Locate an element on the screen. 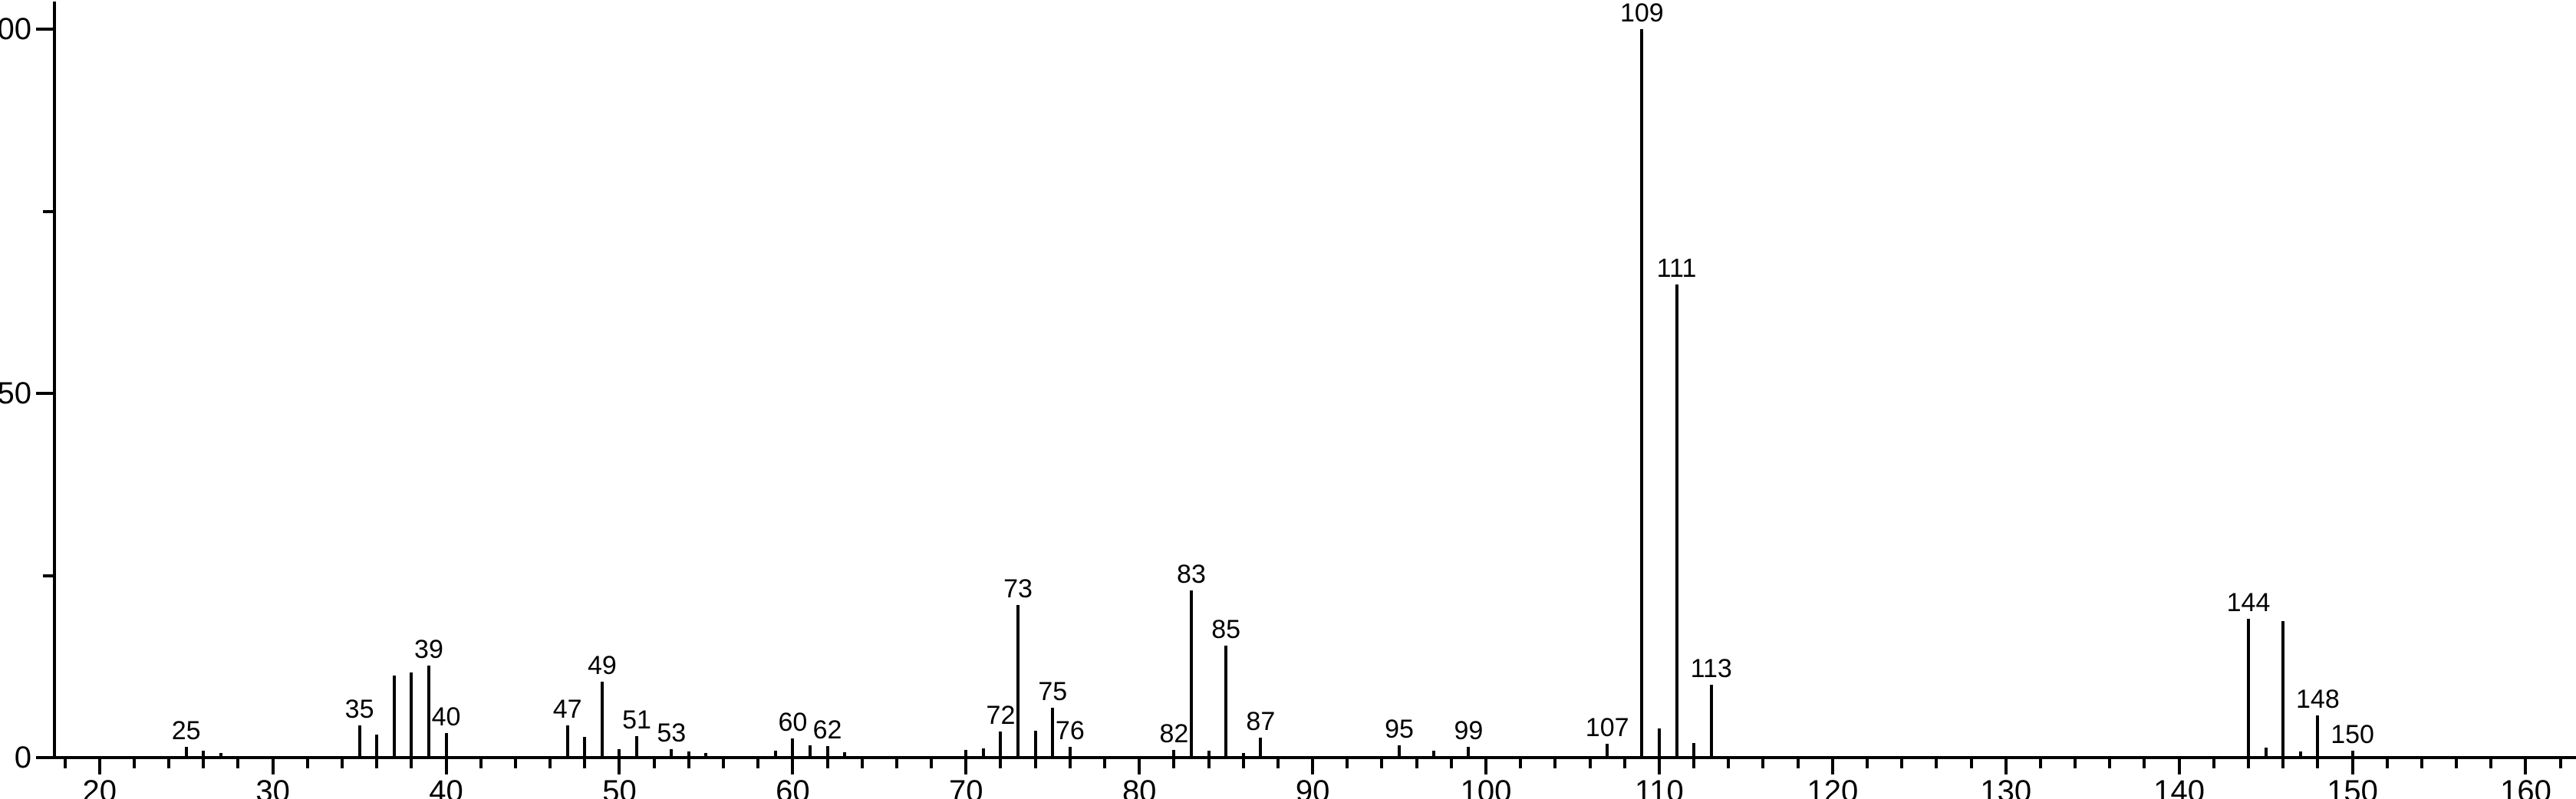 The height and width of the screenshot is (799, 2576). peak-label: 49 is located at coordinates (602, 666).